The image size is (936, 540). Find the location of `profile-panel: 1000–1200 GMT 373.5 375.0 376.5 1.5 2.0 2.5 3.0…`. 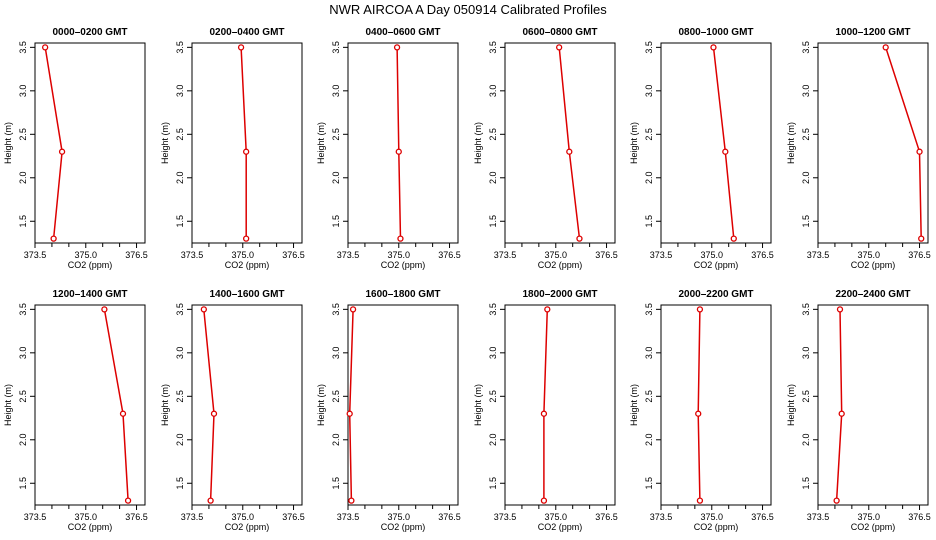

profile-panel: 1000–1200 GMT 373.5 375.0 376.5 1.5 2.0 2.5 3.0… is located at coordinates (858, 148).